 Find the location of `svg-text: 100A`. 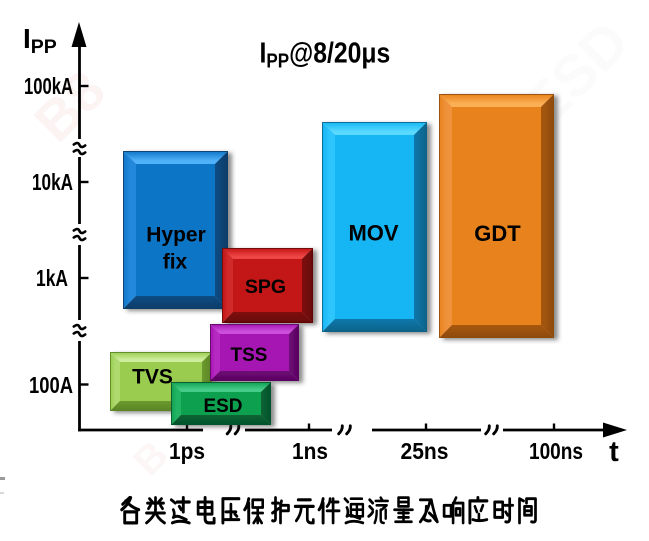

svg-text: 100A is located at coordinates (51, 385).